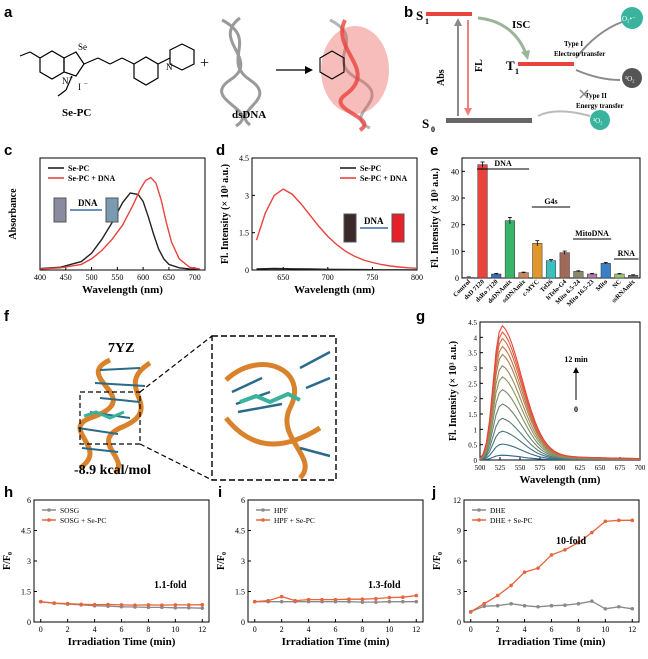 The width and height of the screenshot is (648, 659). I want to click on x-tick-label-h: 0, so click(41, 629).